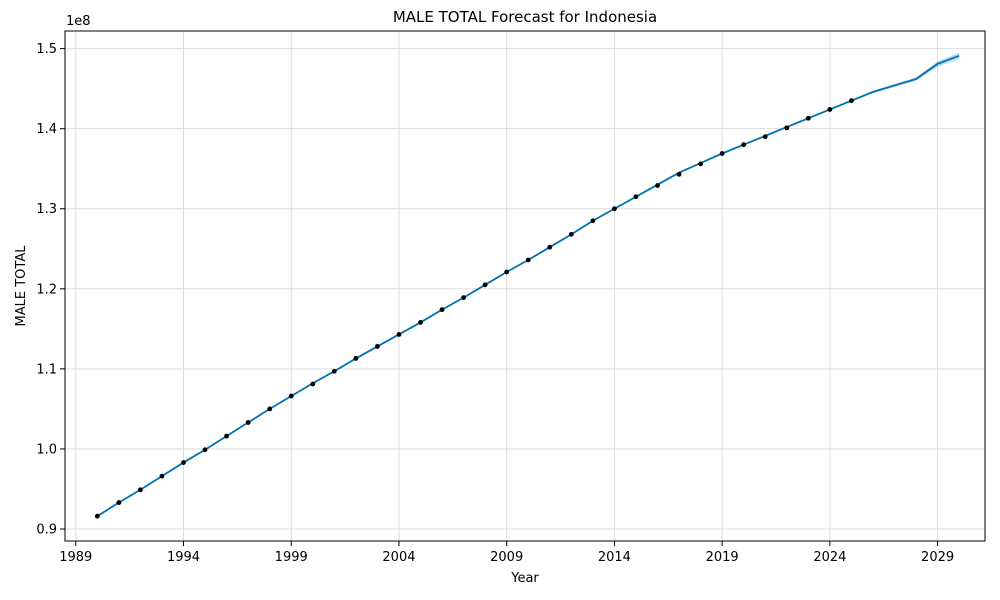  What do you see at coordinates (21, 286) in the screenshot?
I see `y-axis-title: MALE TOTAL` at bounding box center [21, 286].